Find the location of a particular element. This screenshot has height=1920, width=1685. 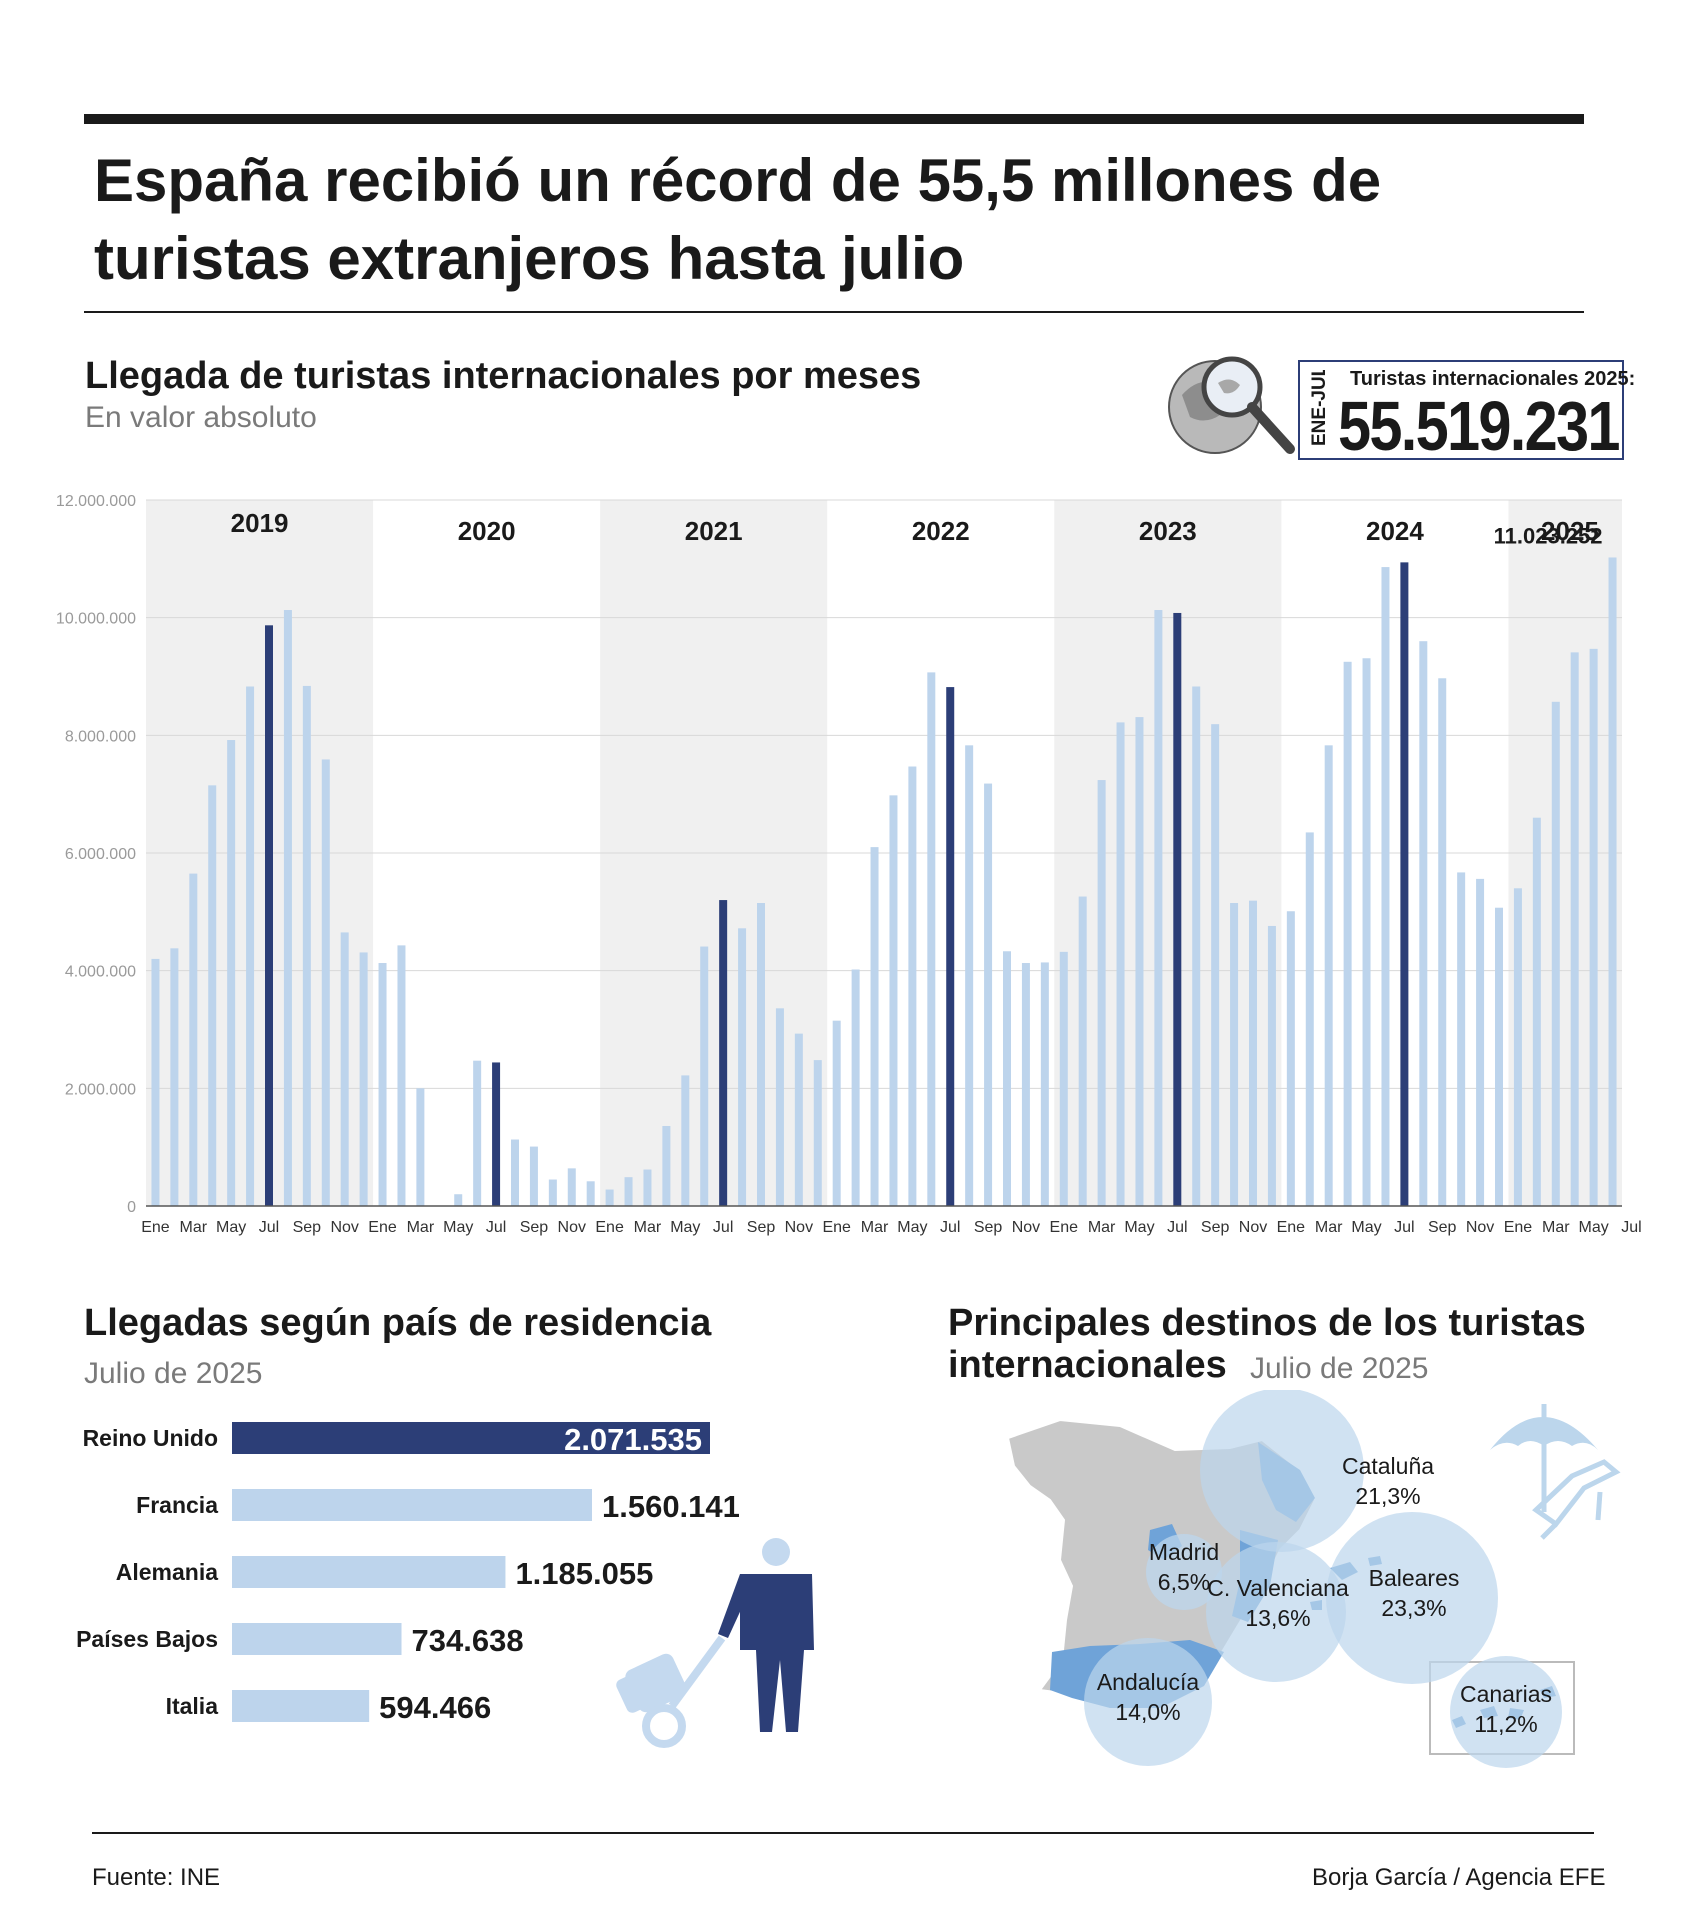

globe-magnifier-icon is located at coordinates (1231, 405).